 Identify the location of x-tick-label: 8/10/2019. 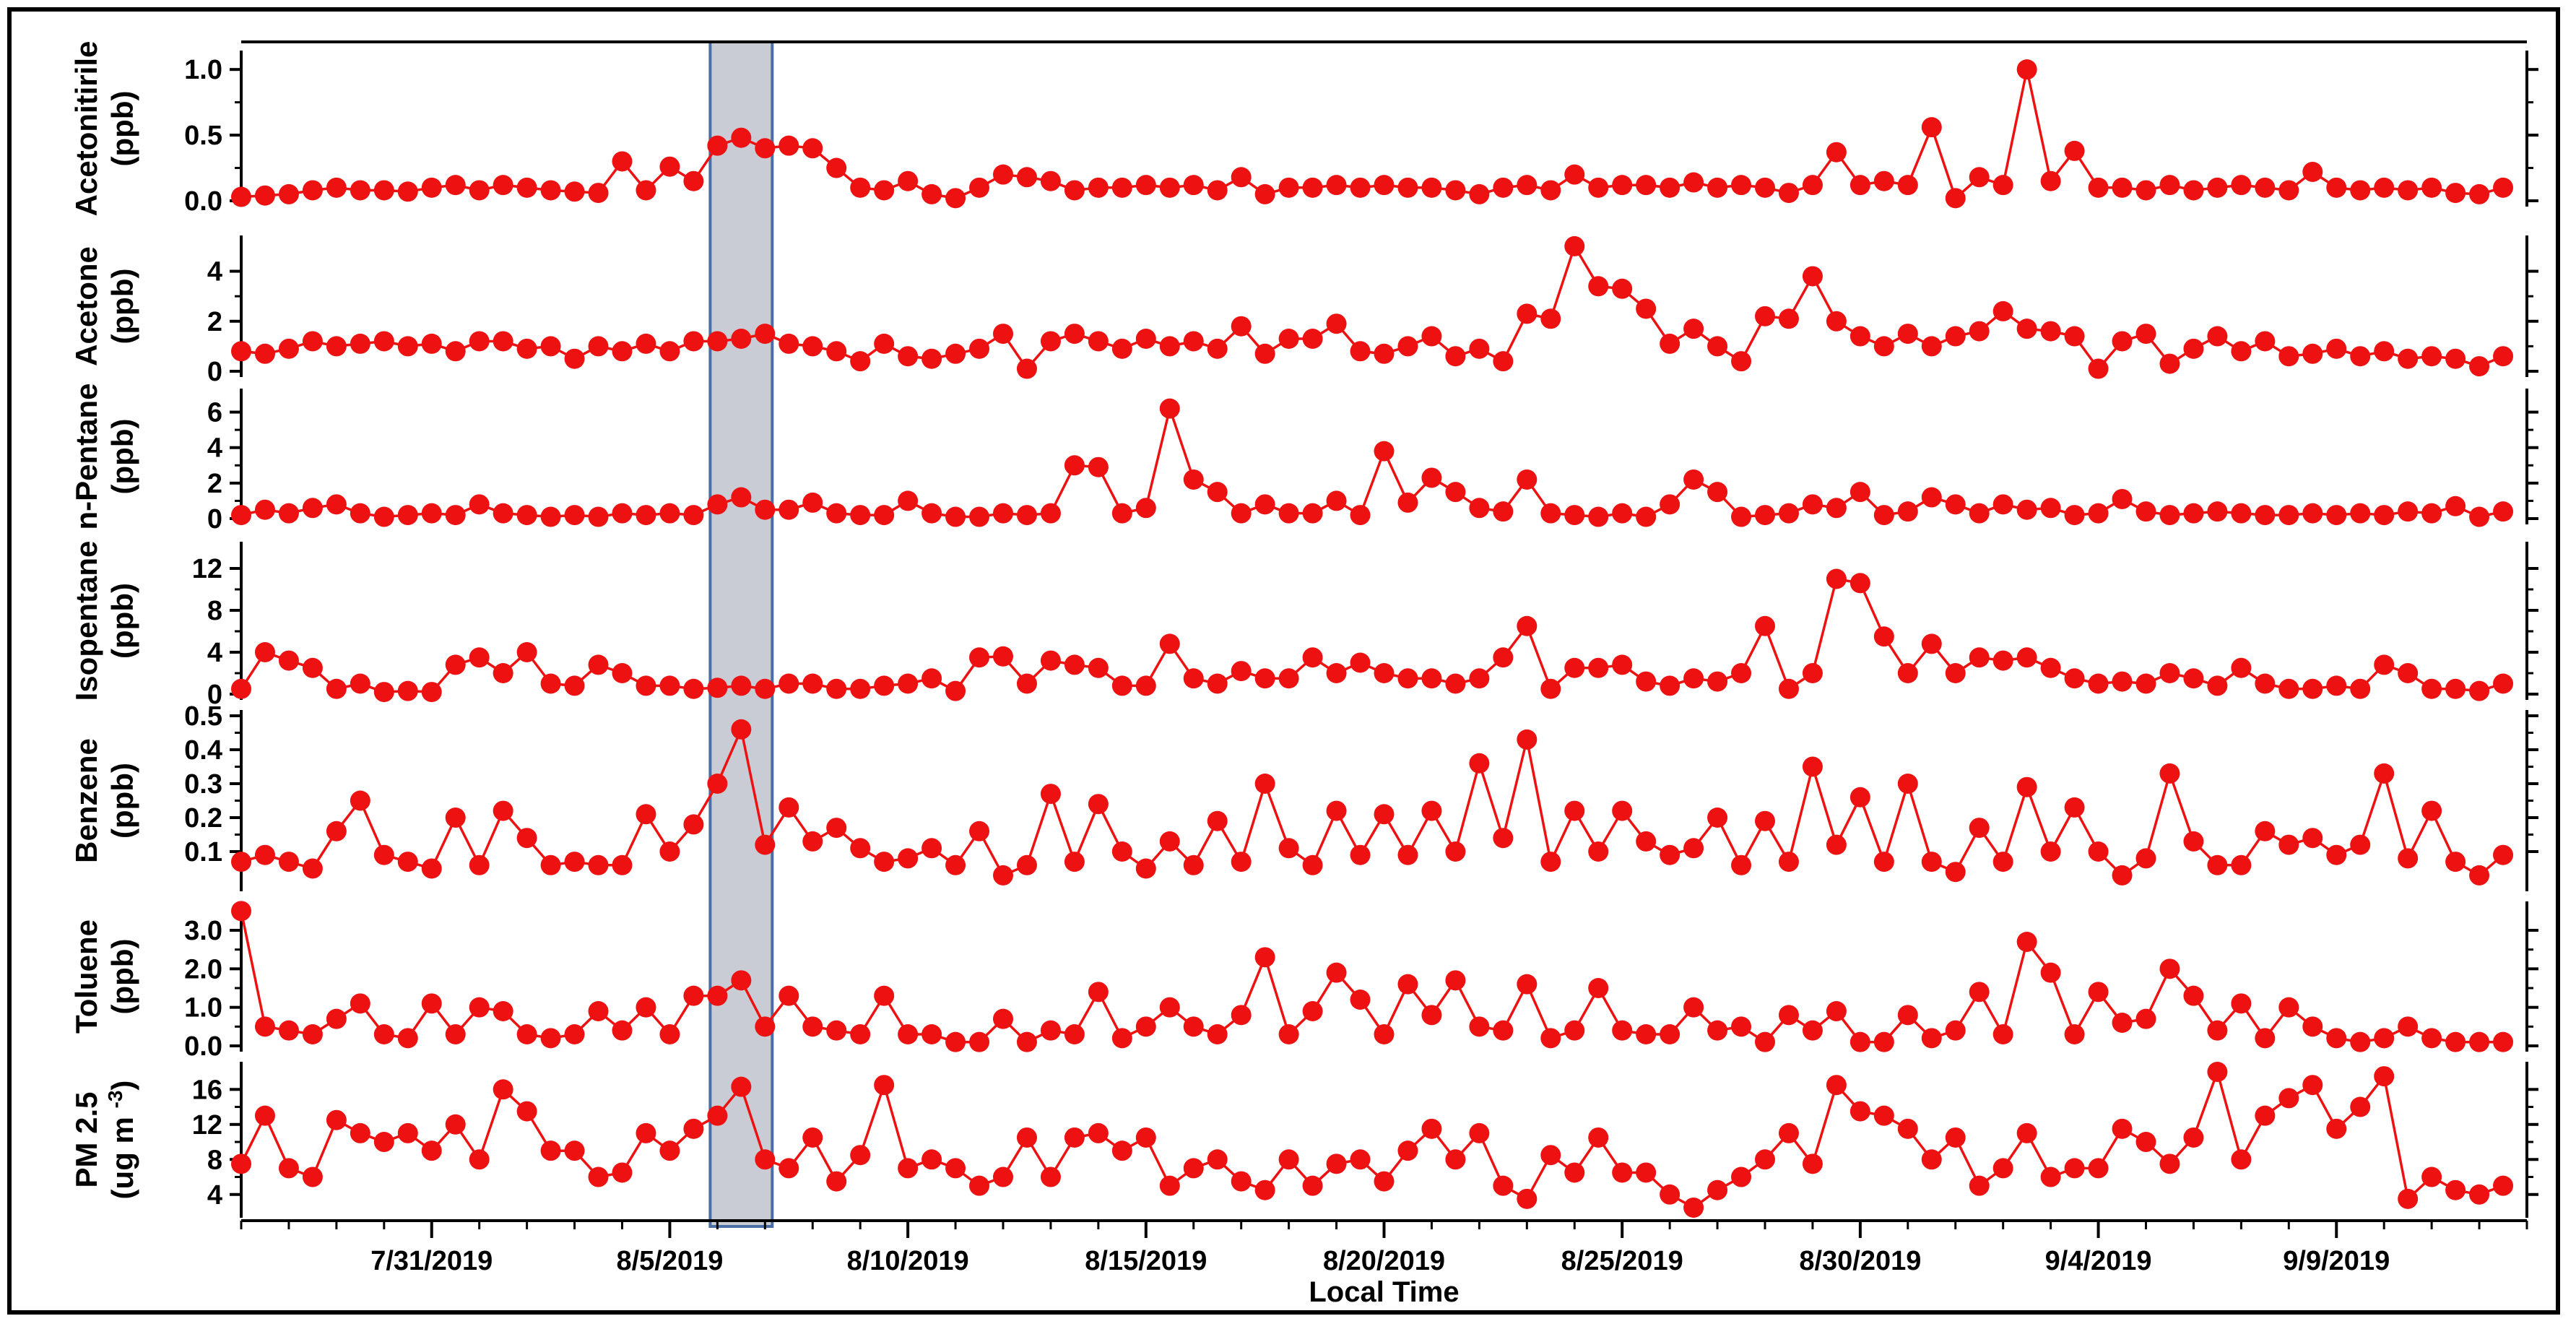
(908, 1261).